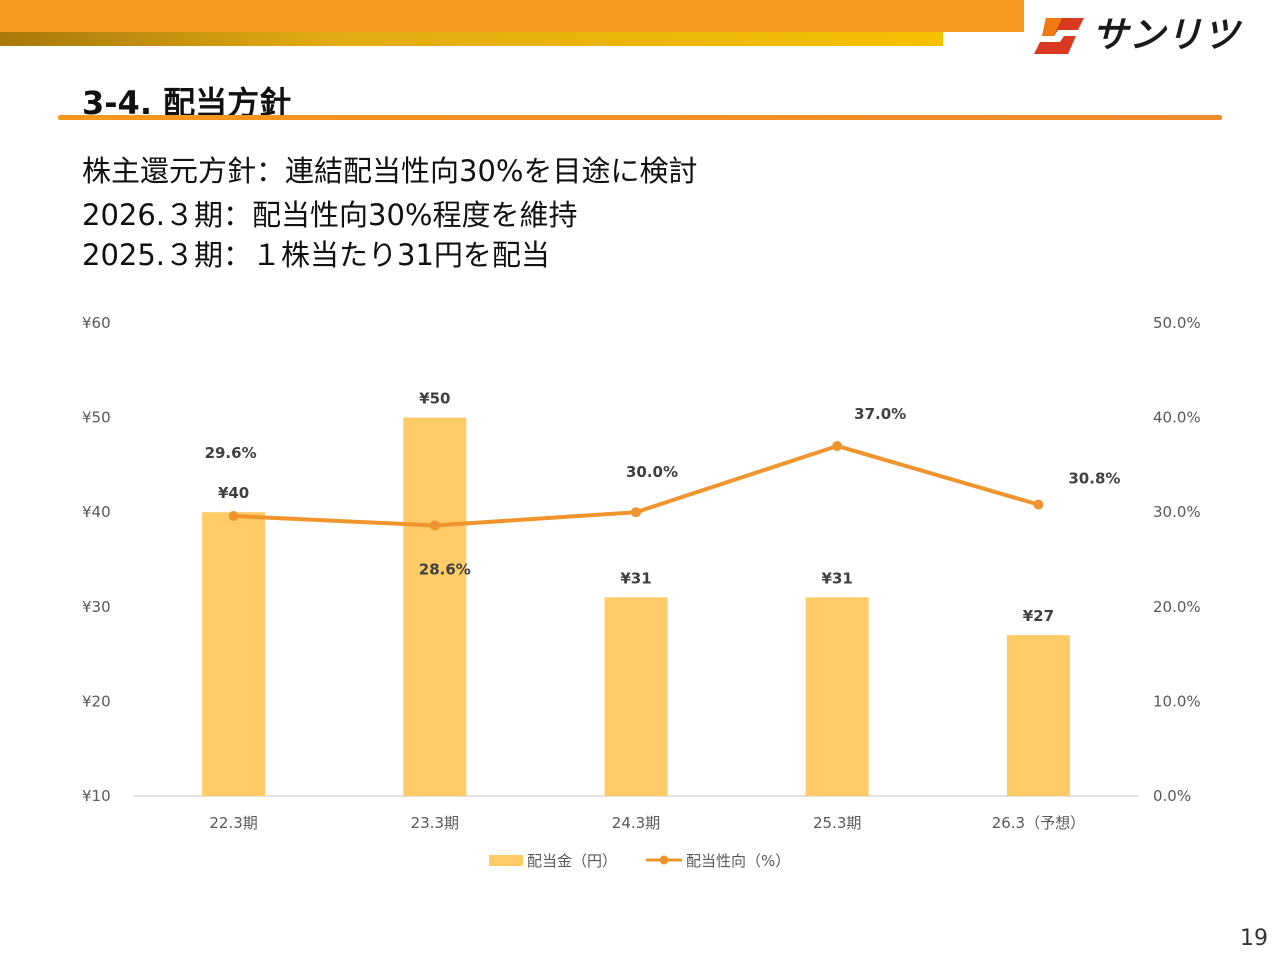 The image size is (1280, 960). I want to click on left-tick-label: ¥40, so click(96, 512).